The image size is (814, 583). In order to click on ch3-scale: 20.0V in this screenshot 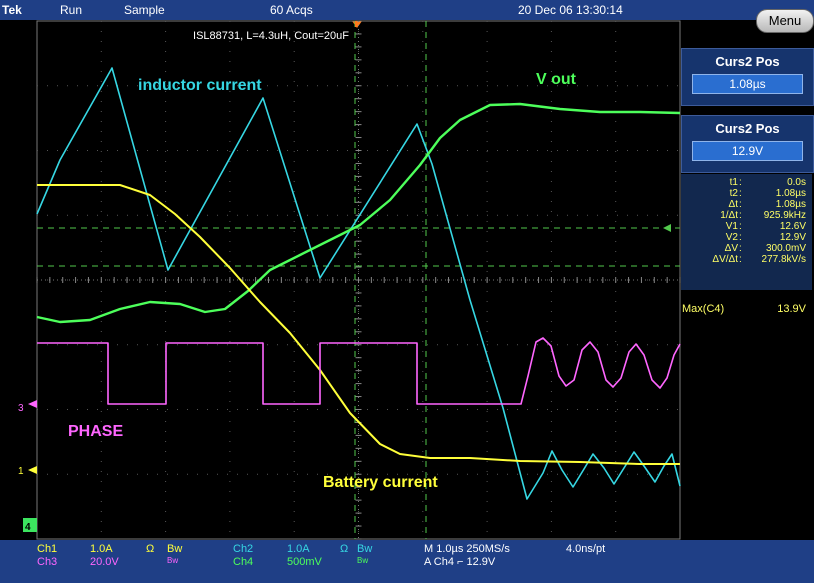, I will do `click(104, 562)`.